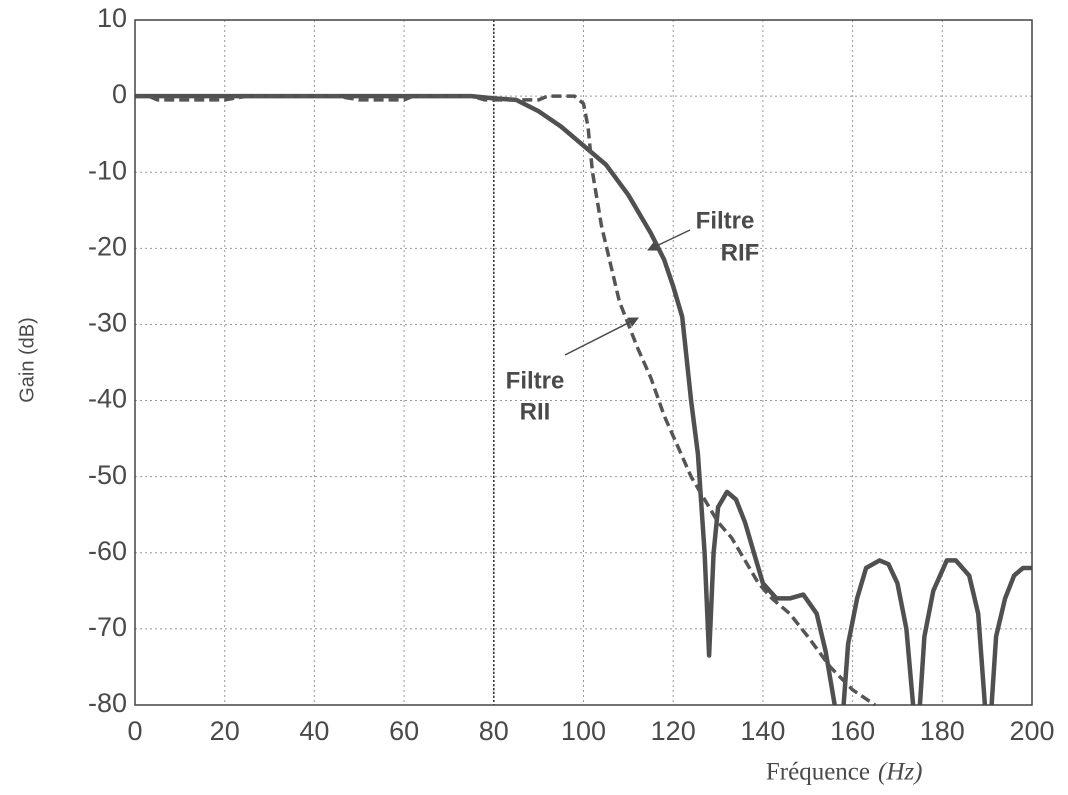 The image size is (1068, 795). Describe the element at coordinates (107, 551) in the screenshot. I see `y-tick-label: -60` at that location.